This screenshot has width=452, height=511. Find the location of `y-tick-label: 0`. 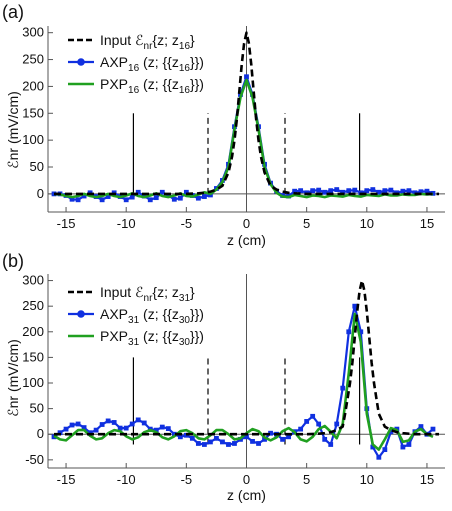

y-tick-label: 0 is located at coordinates (40, 193).